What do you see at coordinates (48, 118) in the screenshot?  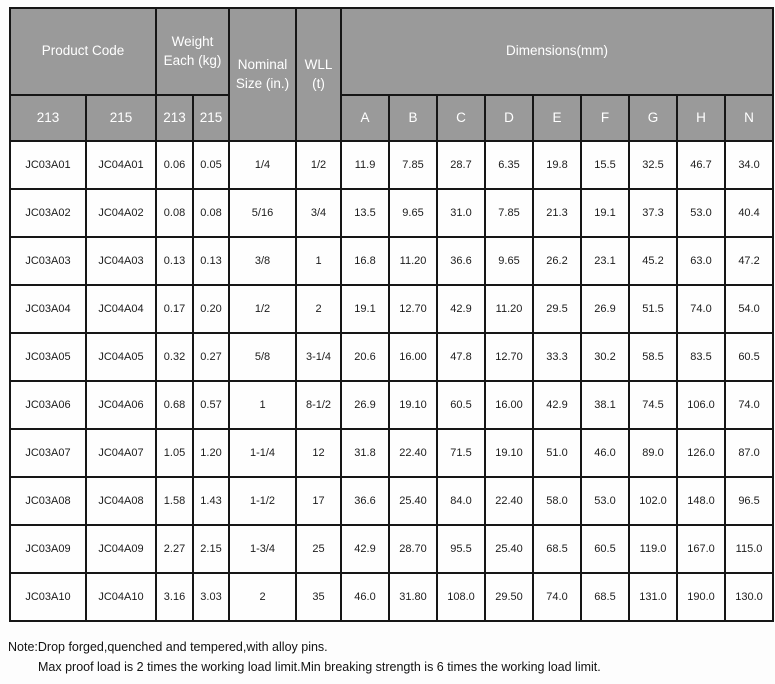 I see `subheader-product-213: 213` at bounding box center [48, 118].